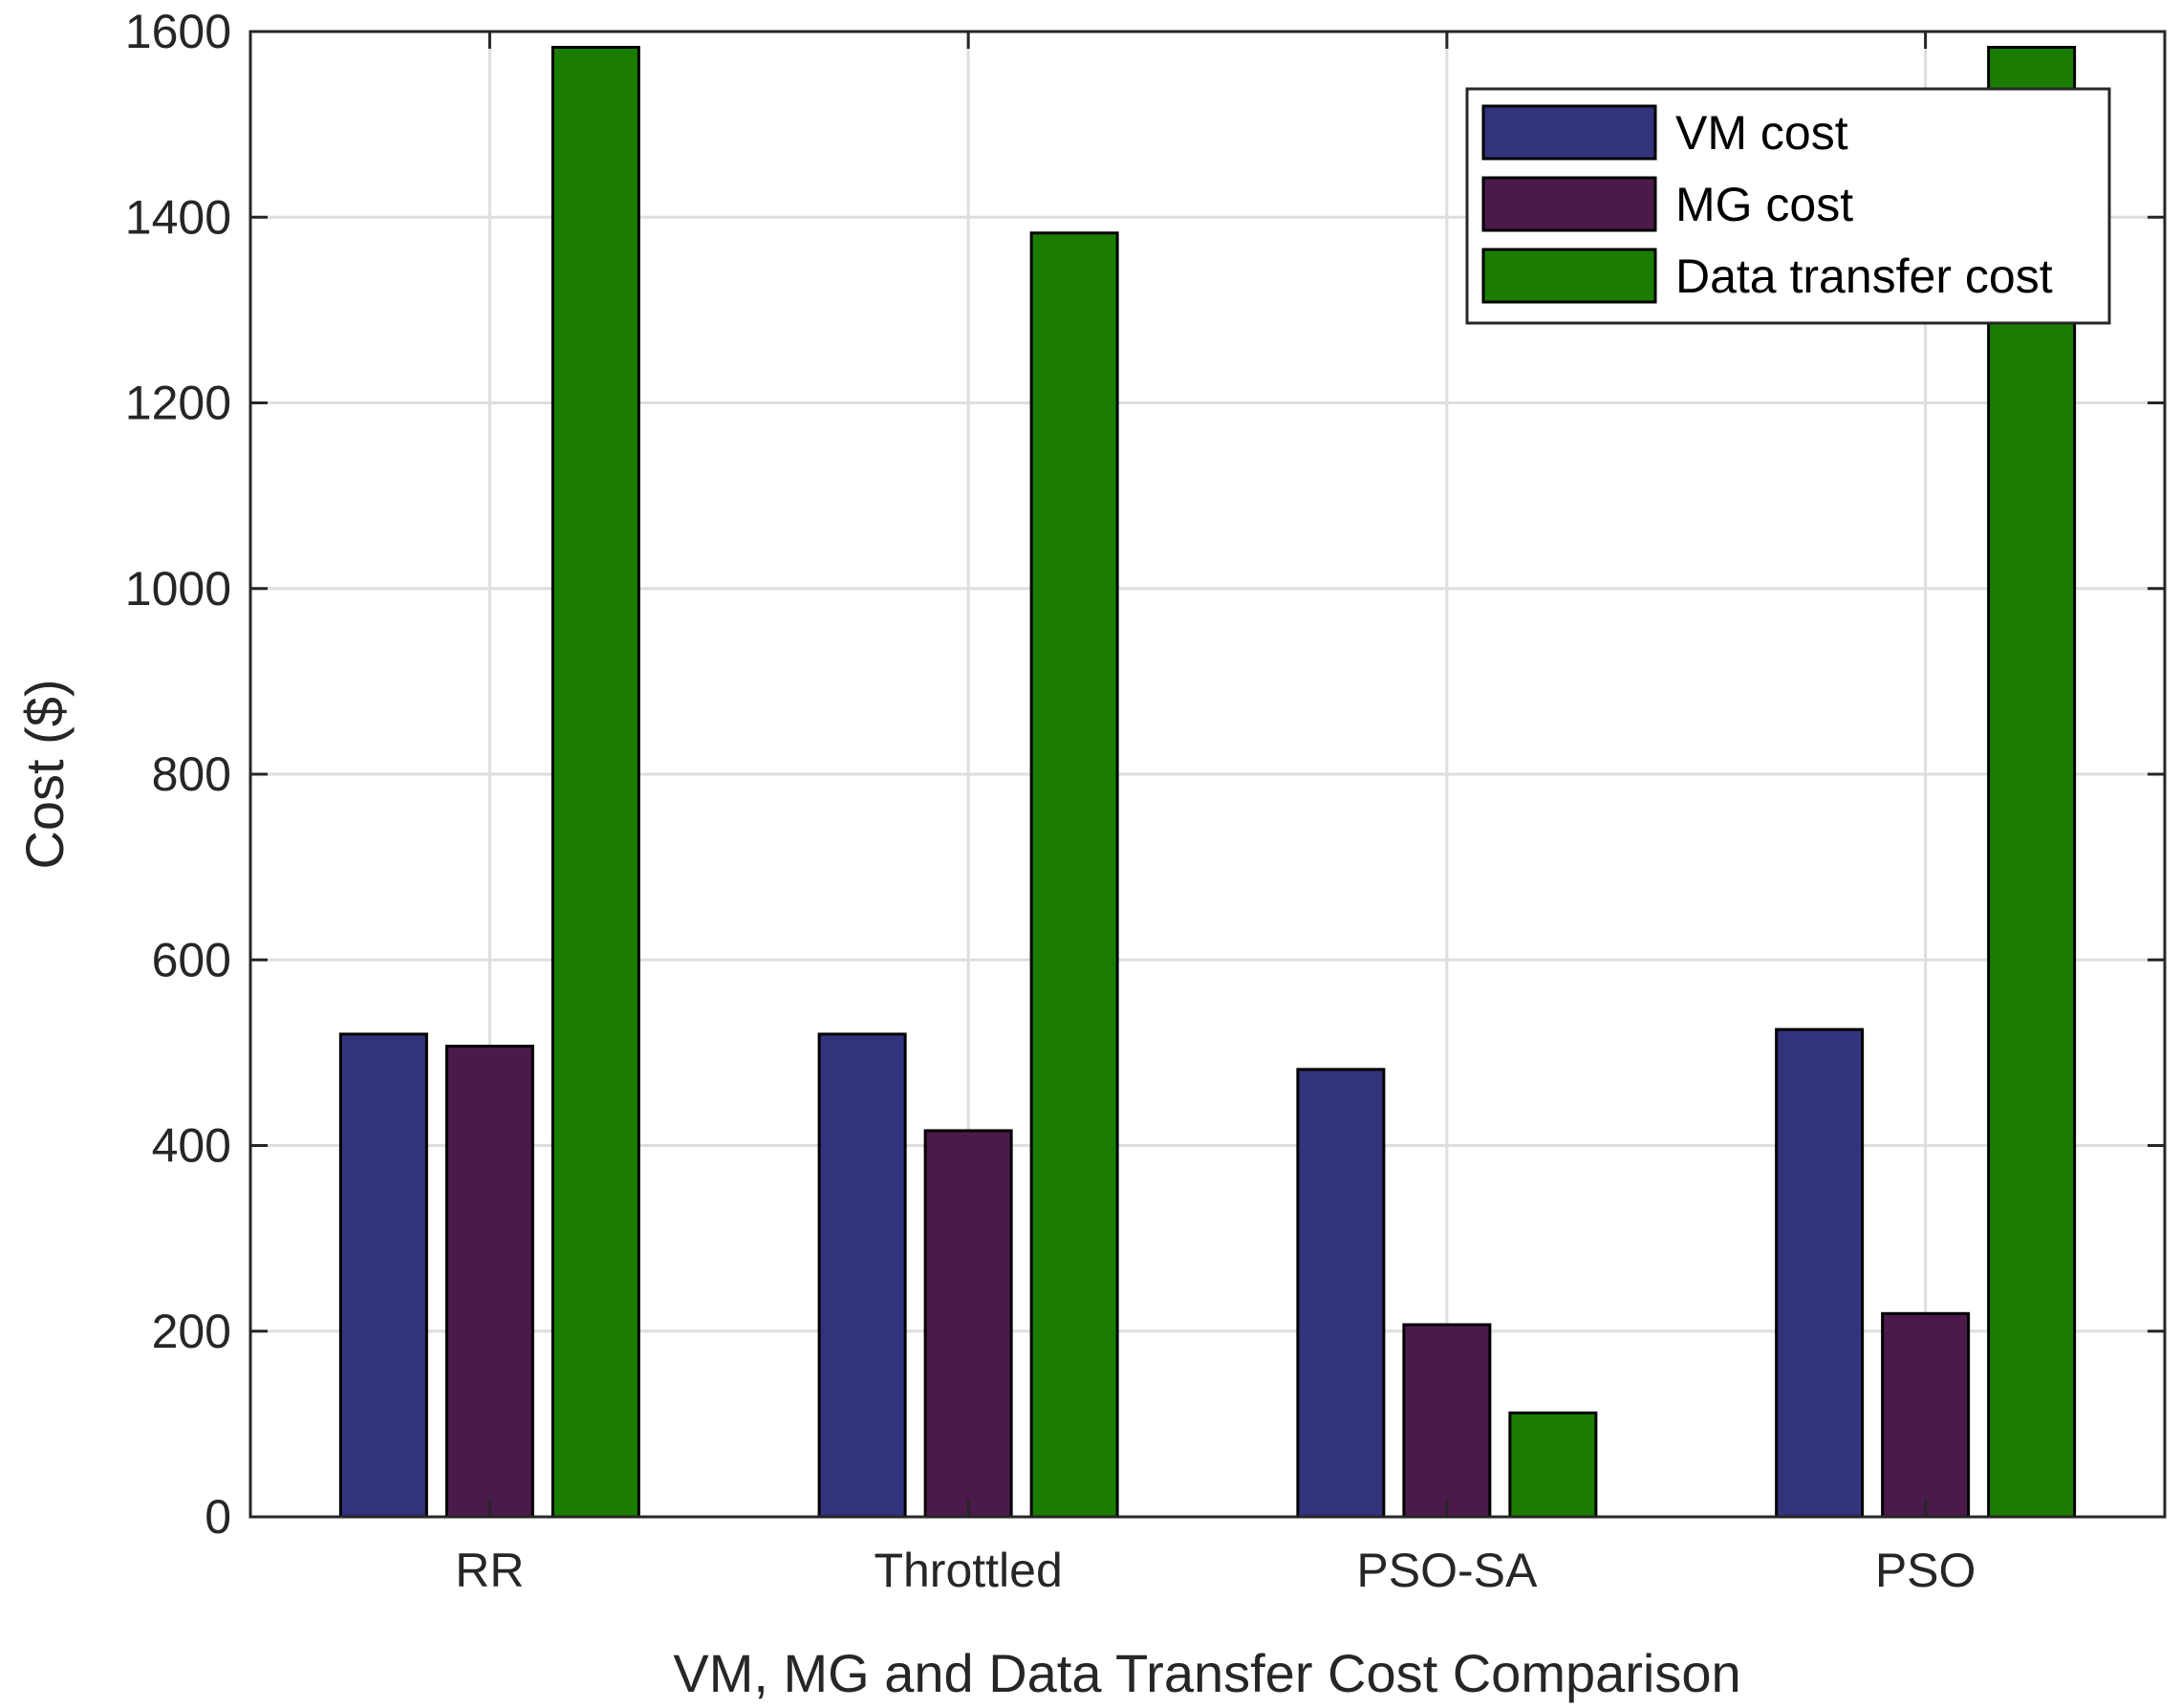 The width and height of the screenshot is (2181, 1708). Describe the element at coordinates (192, 1146) in the screenshot. I see `y-tick-label: 400` at that location.